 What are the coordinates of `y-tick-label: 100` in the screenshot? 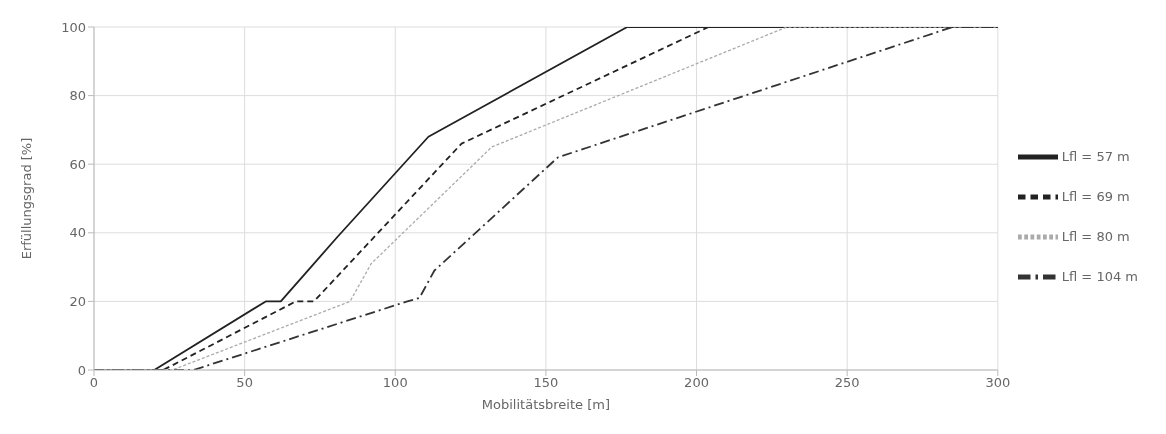 It's located at (73, 27).